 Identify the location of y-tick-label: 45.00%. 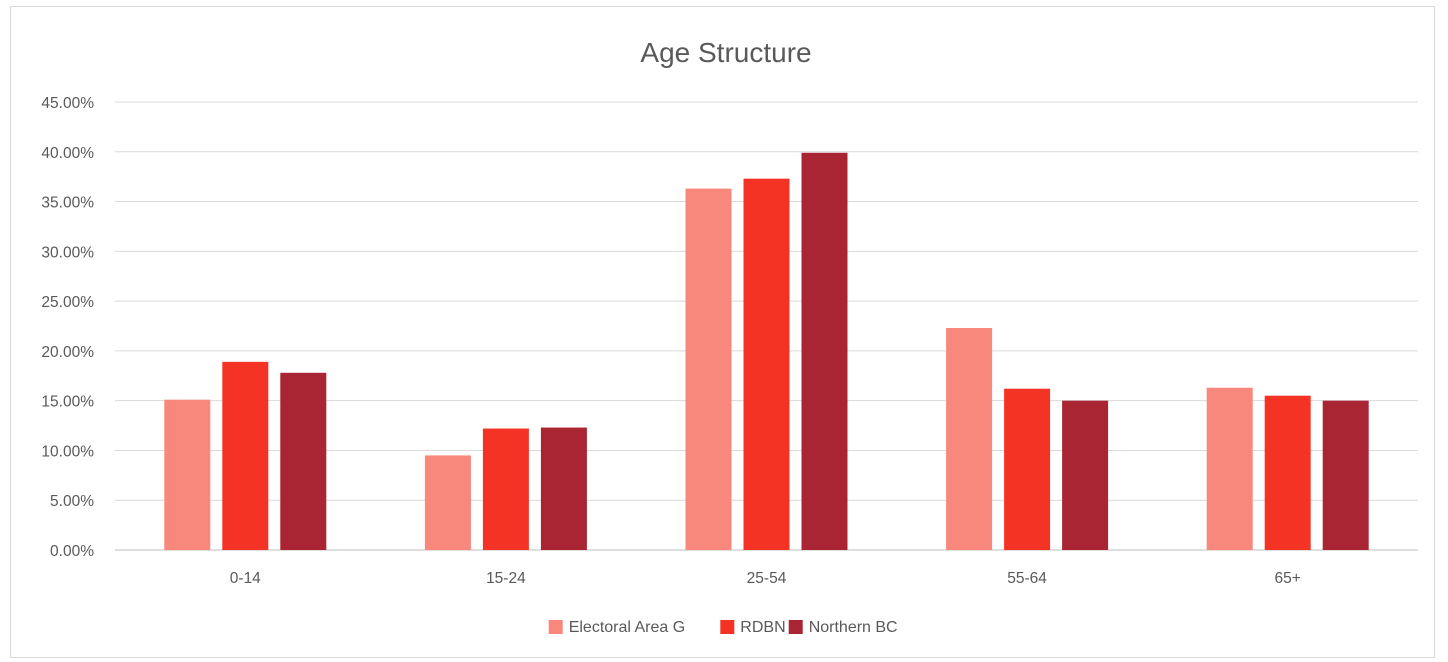
(67, 103).